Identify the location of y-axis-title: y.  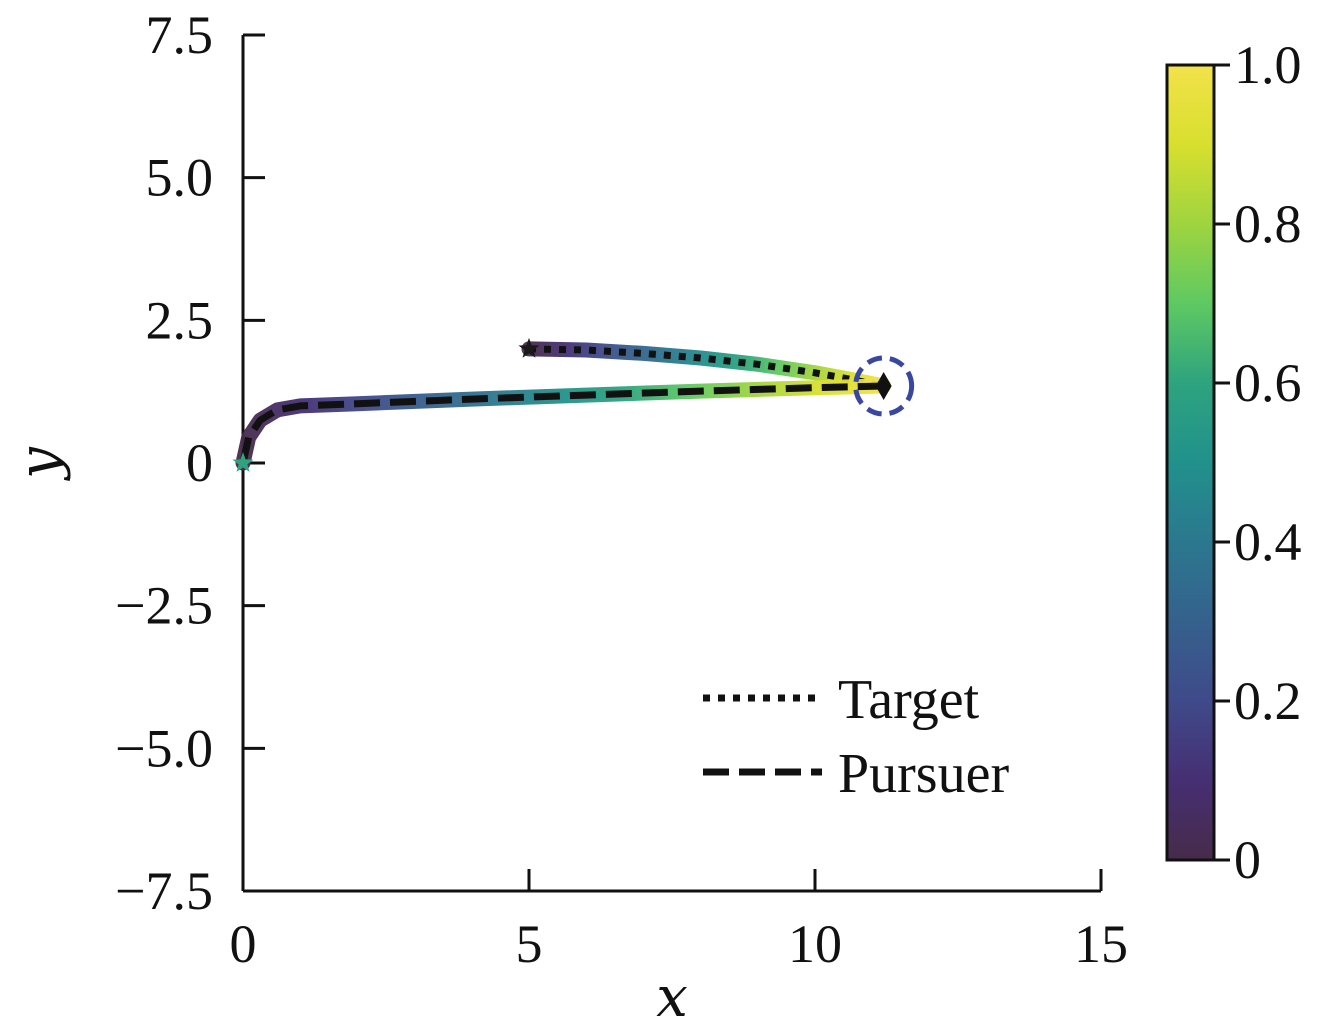
(39, 464).